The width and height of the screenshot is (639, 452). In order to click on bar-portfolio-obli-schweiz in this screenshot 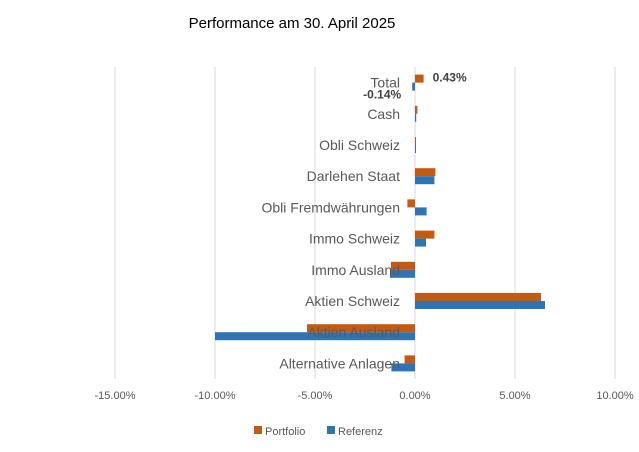, I will do `click(415, 141)`.